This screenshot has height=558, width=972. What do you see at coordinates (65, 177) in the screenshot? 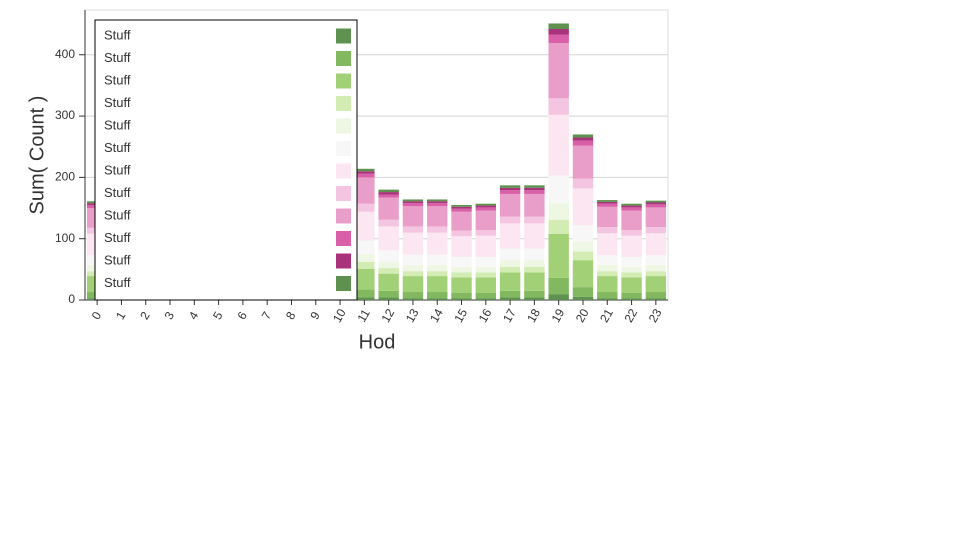
I see `y-tick-label: 200` at bounding box center [65, 177].